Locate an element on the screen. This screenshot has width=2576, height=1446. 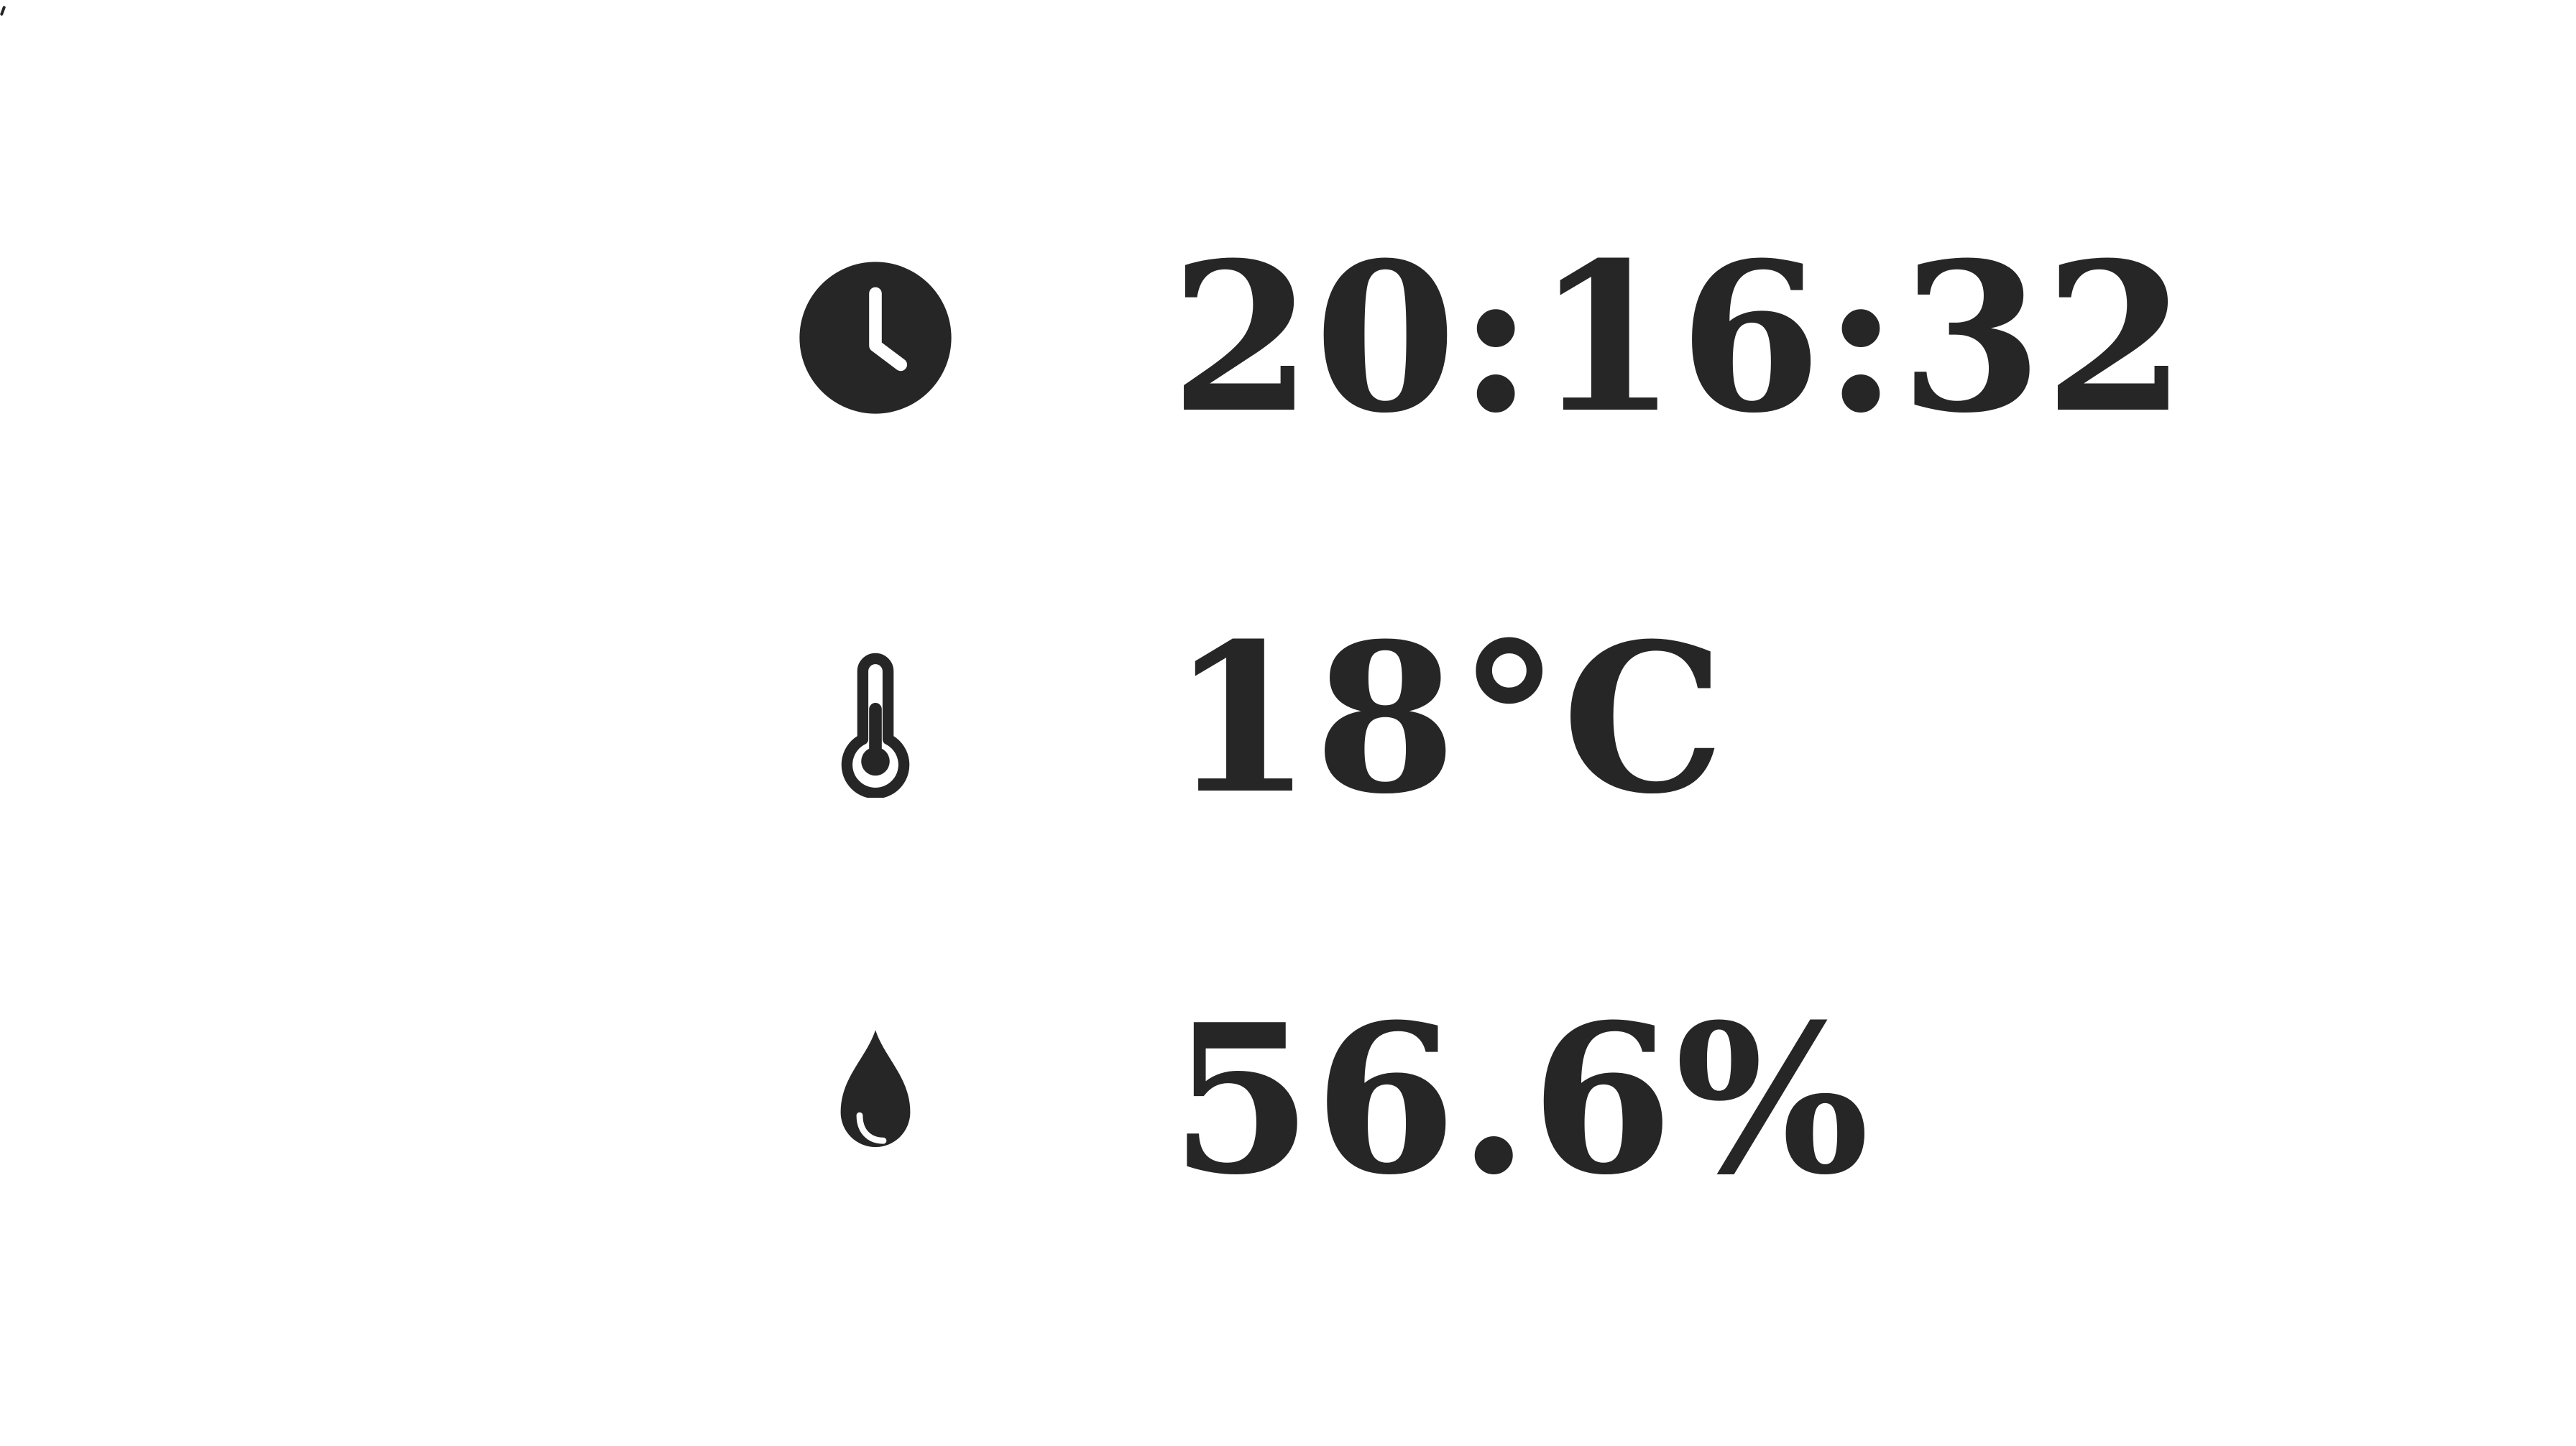
time-value: 20:16:32 is located at coordinates (1679, 338).